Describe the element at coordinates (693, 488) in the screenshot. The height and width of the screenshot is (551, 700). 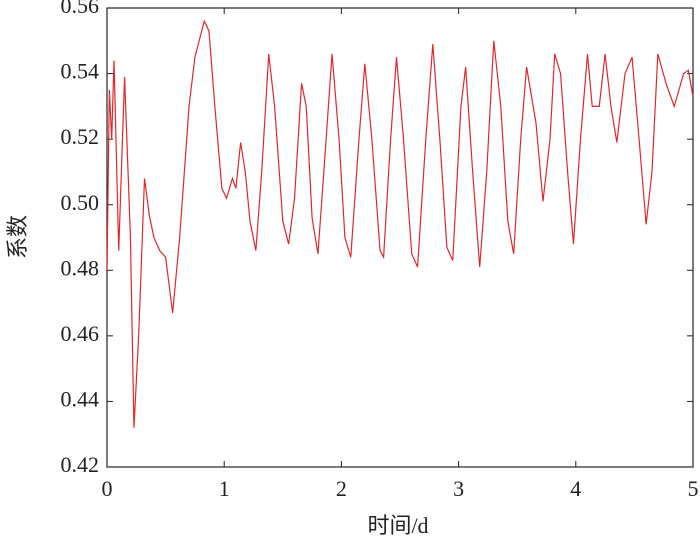
I see `x-tick-label: 5` at that location.